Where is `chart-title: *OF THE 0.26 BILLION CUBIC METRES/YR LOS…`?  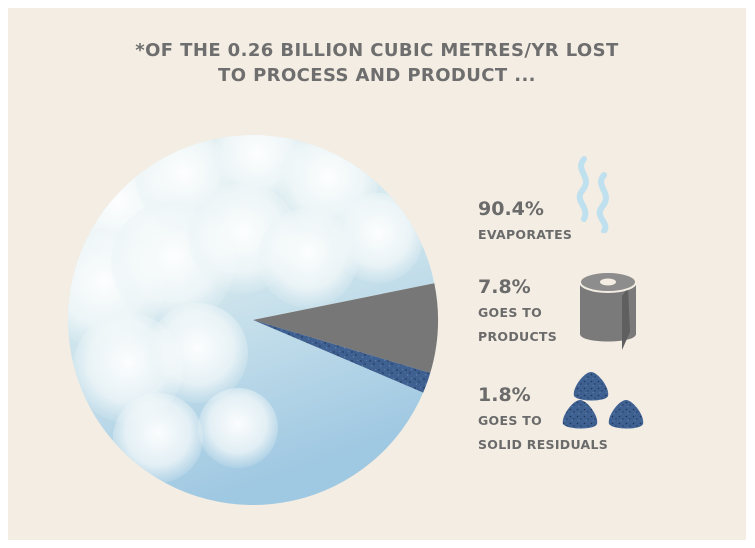 chart-title: *OF THE 0.26 BILLION CUBIC METRES/YR LOS… is located at coordinates (377, 63).